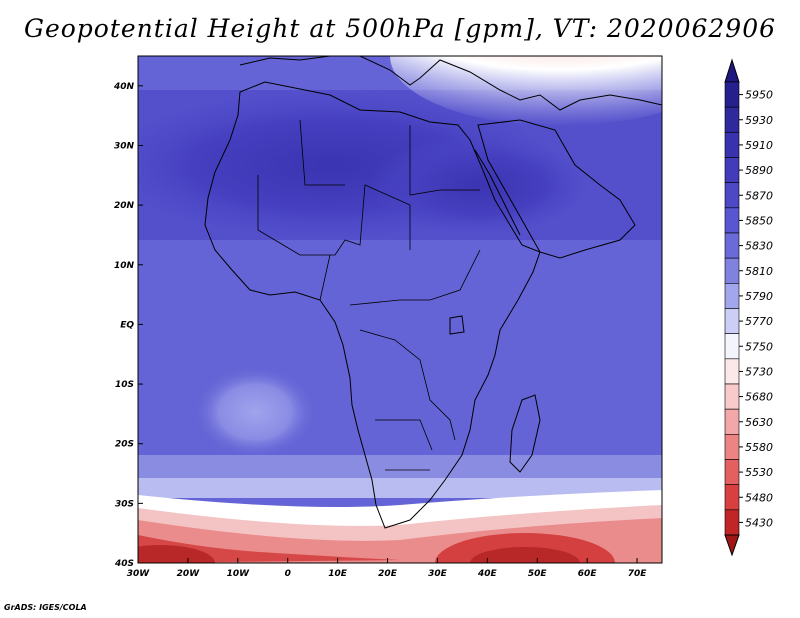  Describe the element at coordinates (124, 206) in the screenshot. I see `lat-tick-label: 20N` at that location.